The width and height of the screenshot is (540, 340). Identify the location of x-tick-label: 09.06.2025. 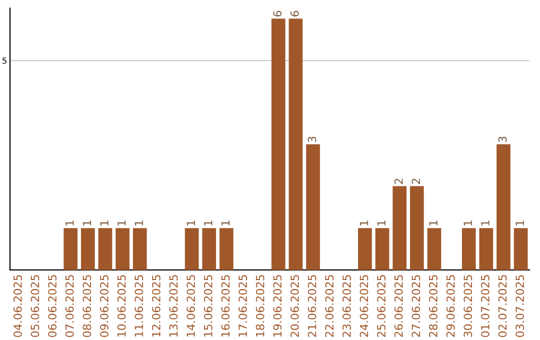
(104, 306).